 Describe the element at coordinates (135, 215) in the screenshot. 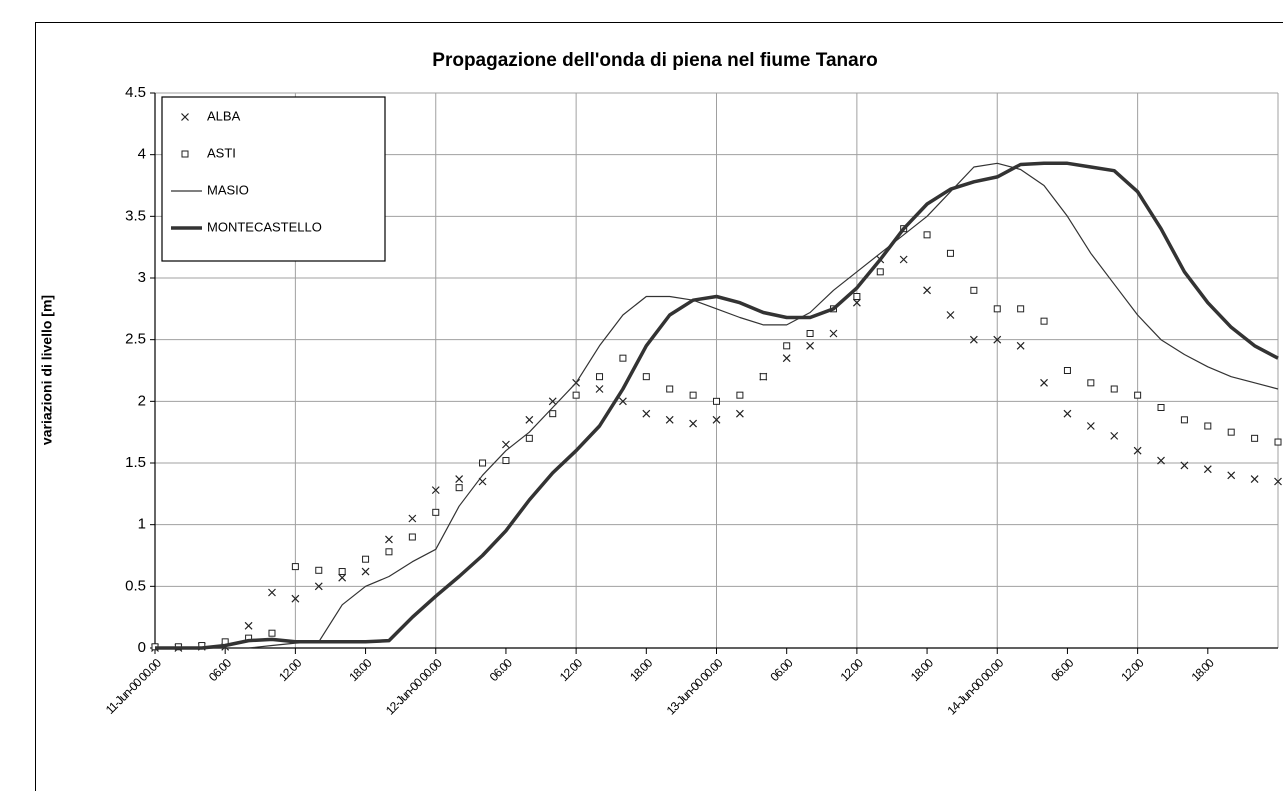

I see `y-tick-label: 3.5` at that location.